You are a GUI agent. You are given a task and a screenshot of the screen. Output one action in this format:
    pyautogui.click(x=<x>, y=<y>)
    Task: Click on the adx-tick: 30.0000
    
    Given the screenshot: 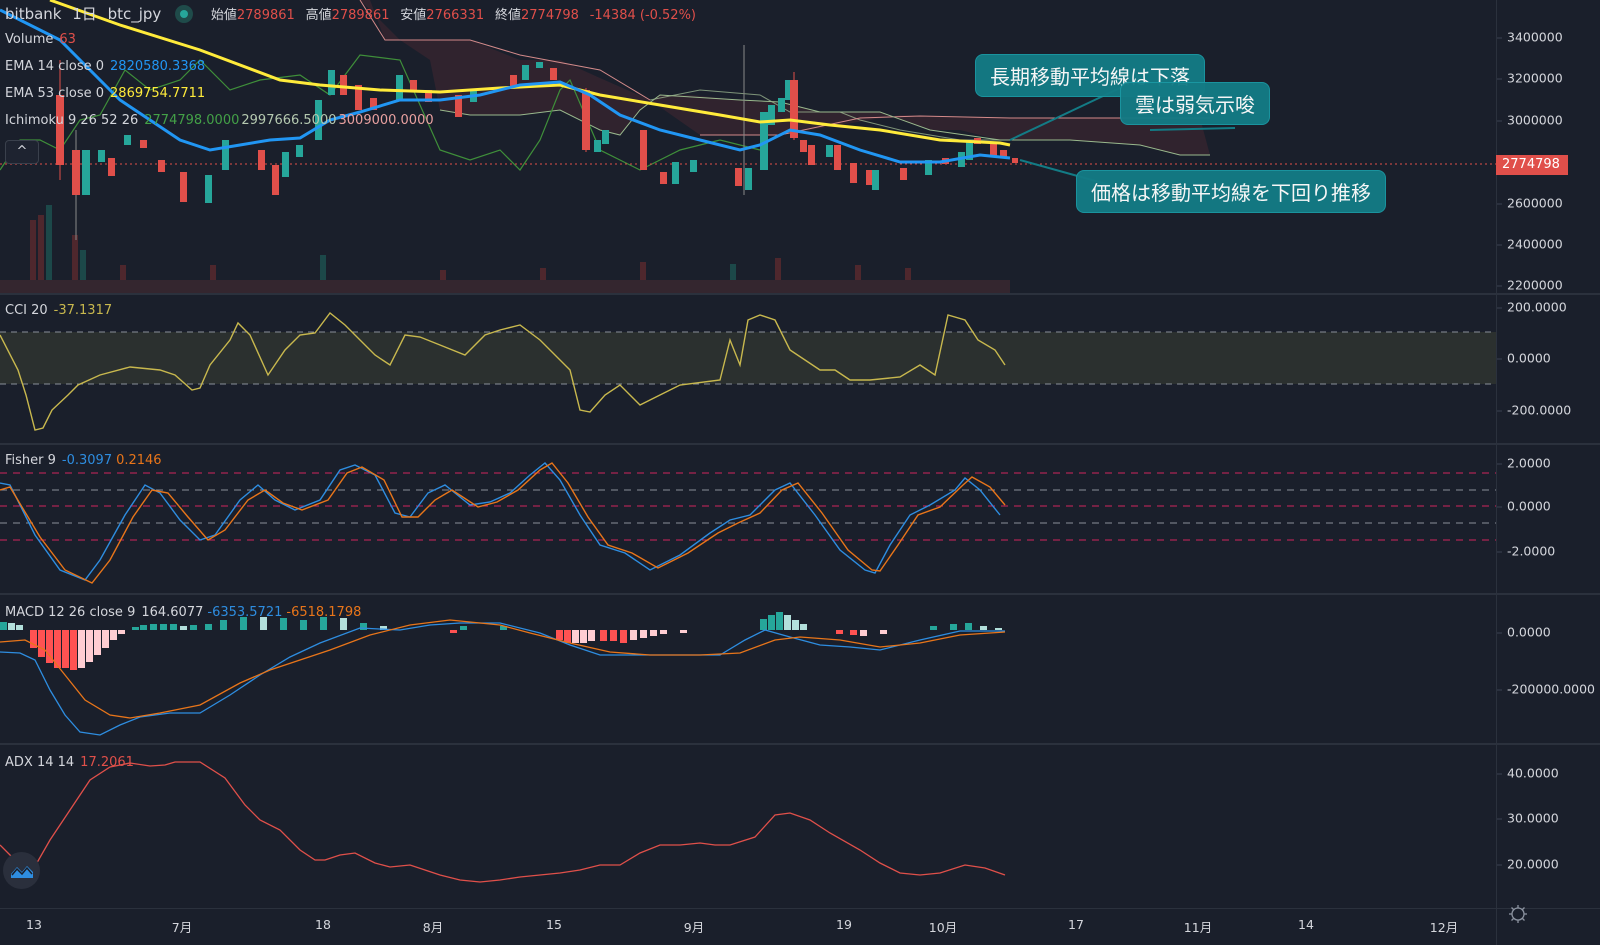 What is the action you would take?
    pyautogui.click(x=1528, y=818)
    